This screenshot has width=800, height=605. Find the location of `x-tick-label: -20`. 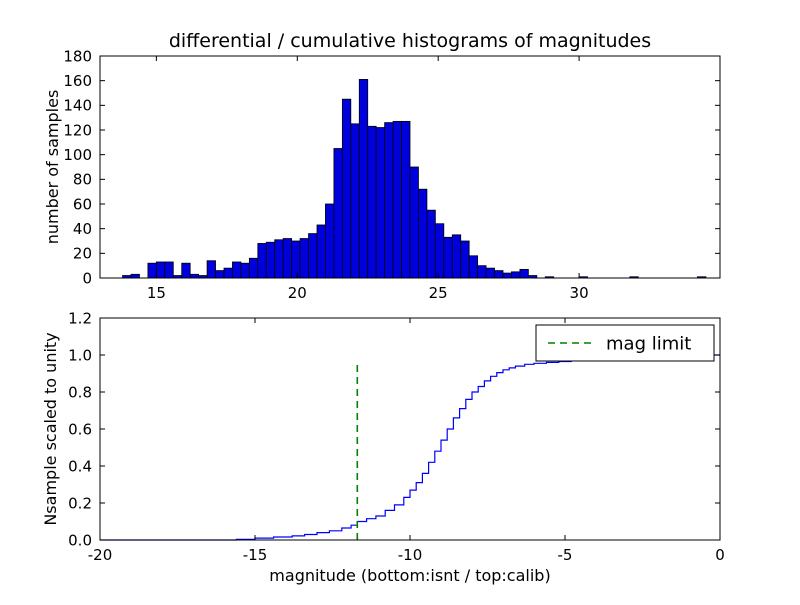

x-tick-label: -20 is located at coordinates (100, 555).